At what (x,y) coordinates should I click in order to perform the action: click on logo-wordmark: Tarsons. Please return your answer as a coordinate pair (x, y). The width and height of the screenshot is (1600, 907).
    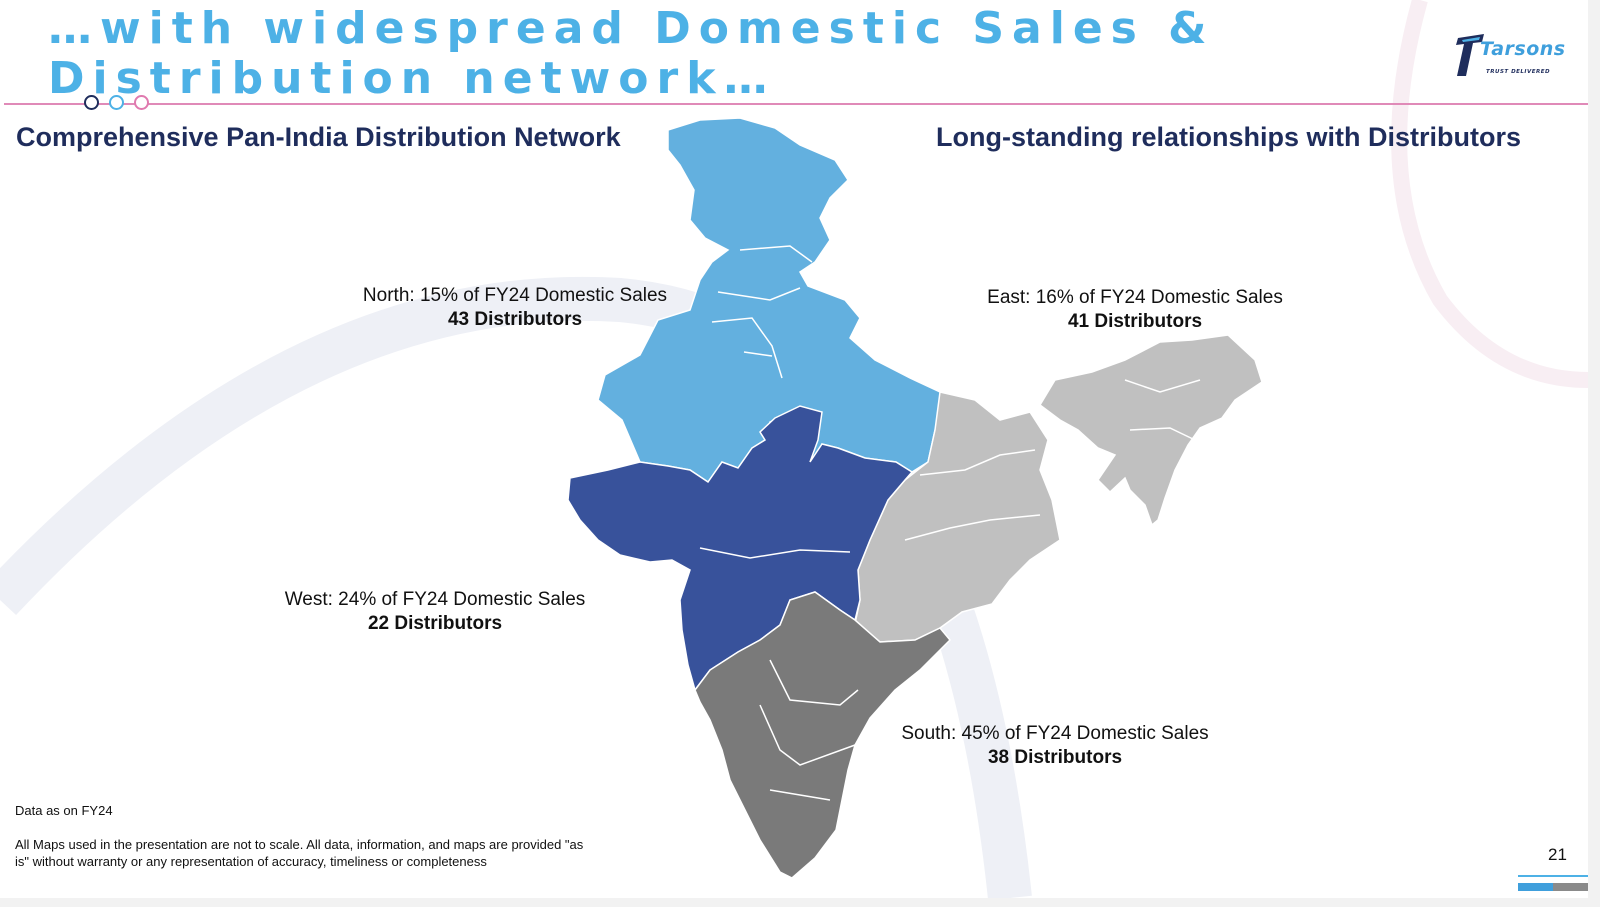
    Looking at the image, I should click on (1523, 49).